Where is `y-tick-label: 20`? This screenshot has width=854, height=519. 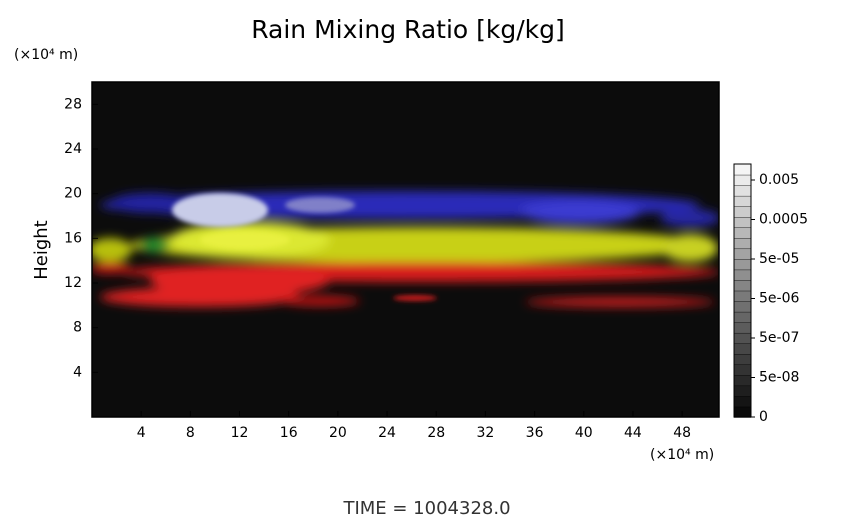 y-tick-label: 20 is located at coordinates (73, 194).